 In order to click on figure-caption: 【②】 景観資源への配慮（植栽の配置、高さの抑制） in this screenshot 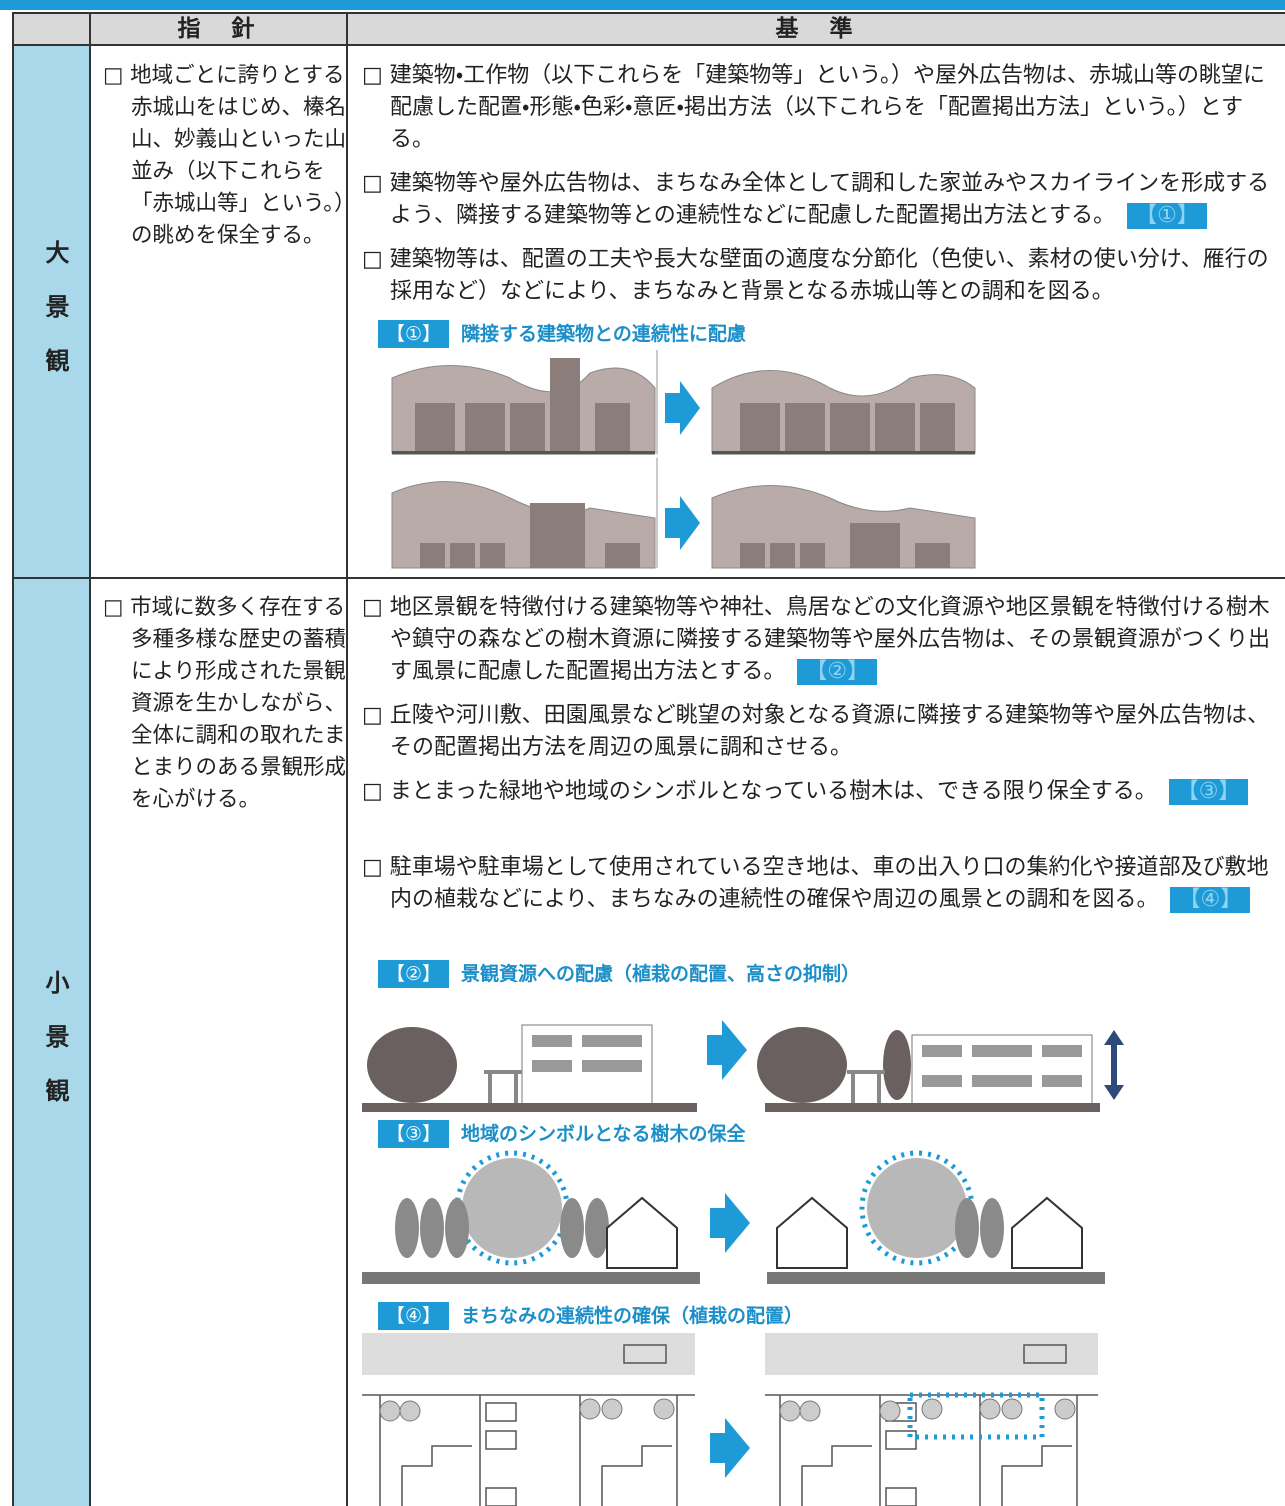, I will do `click(619, 974)`.